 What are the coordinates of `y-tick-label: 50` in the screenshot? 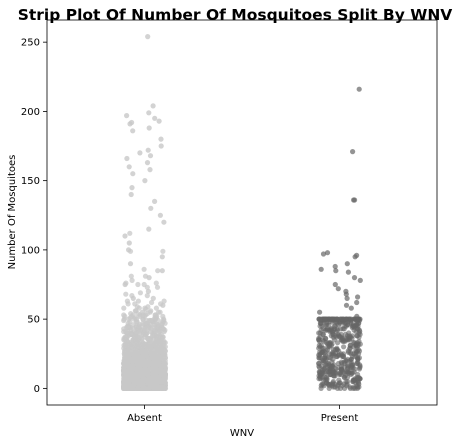 It's located at (33, 320).